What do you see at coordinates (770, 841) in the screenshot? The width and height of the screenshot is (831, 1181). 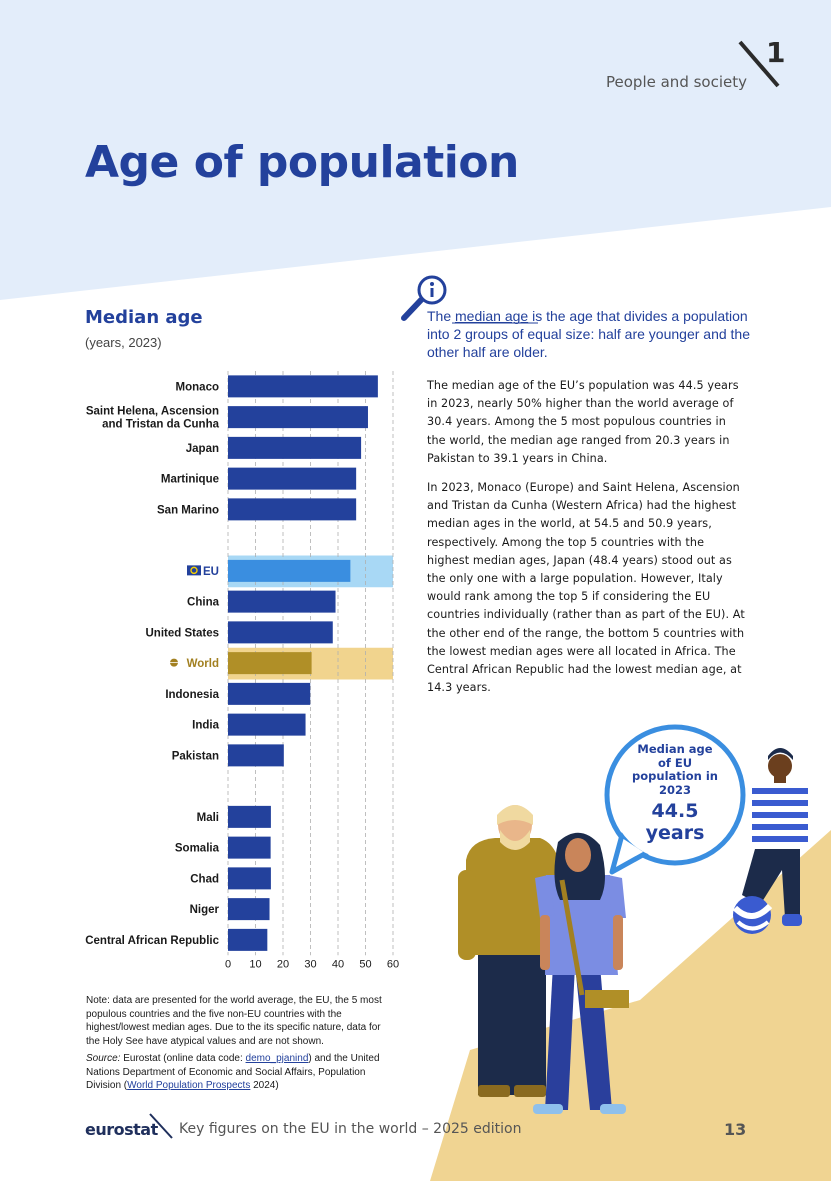 I see `boy-illustration` at bounding box center [770, 841].